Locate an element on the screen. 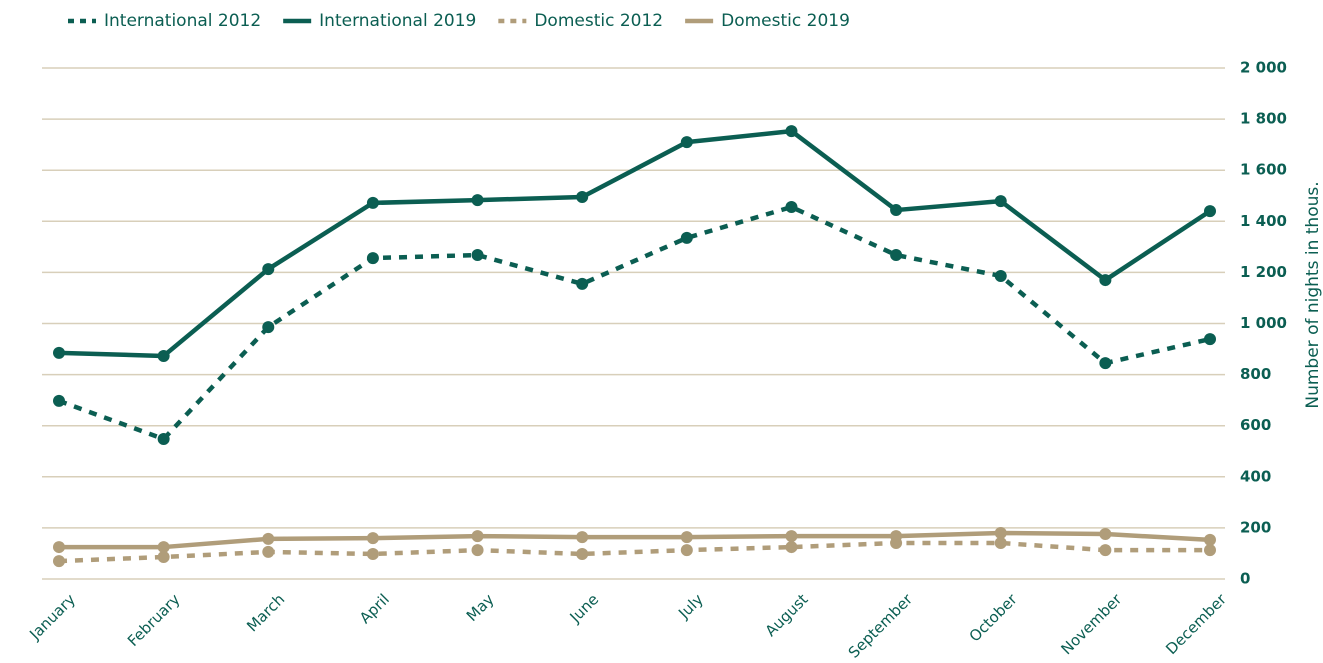 Image resolution: width=1323 pixels, height=663 pixels. x-tick-label: September is located at coordinates (881, 626).